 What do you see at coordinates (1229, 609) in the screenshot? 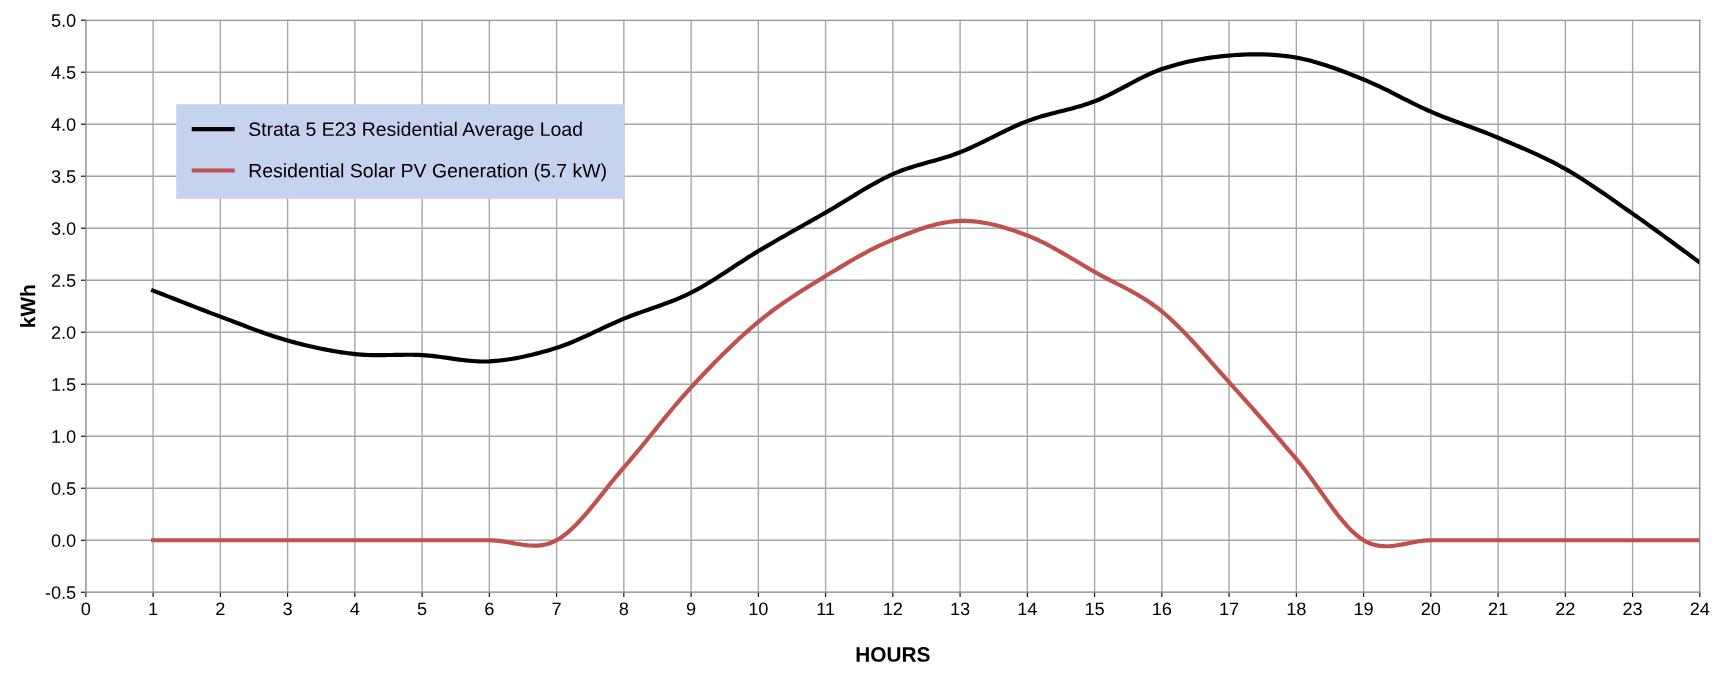
I see `x-tick-label: 17` at bounding box center [1229, 609].